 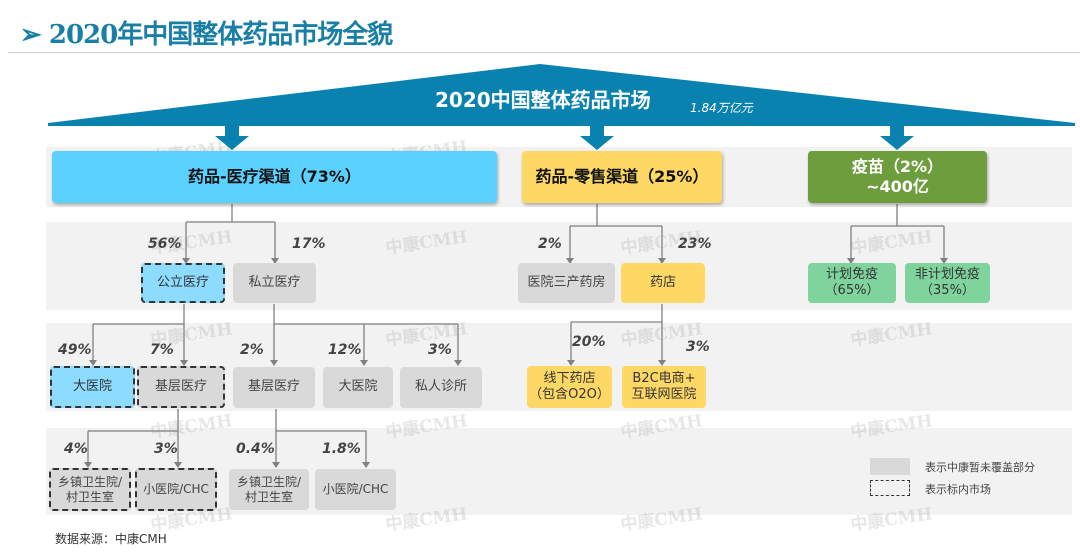 I want to click on pct-offline: 20%, so click(x=589, y=342).